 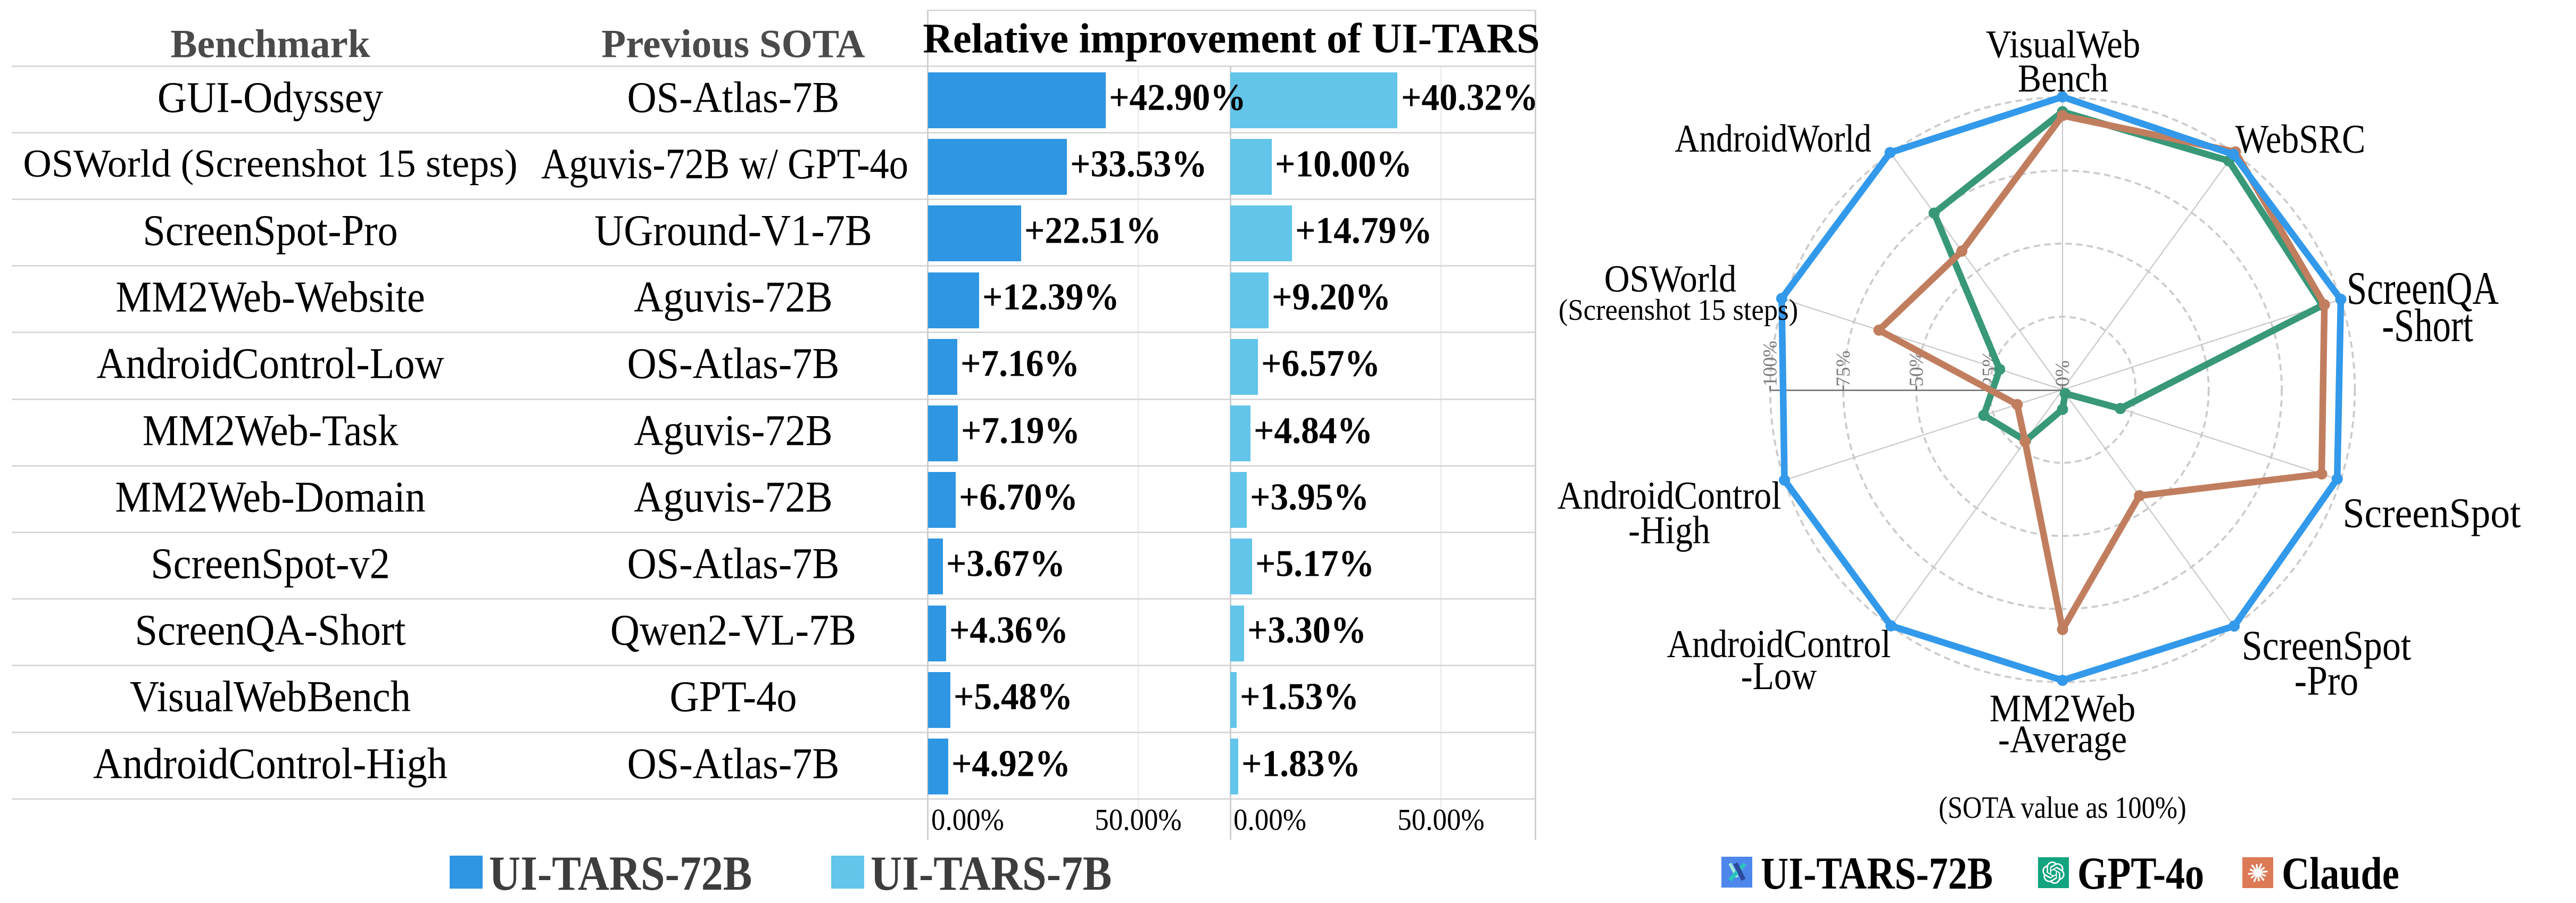 I want to click on svg-text: 100%, so click(x=1771, y=363).